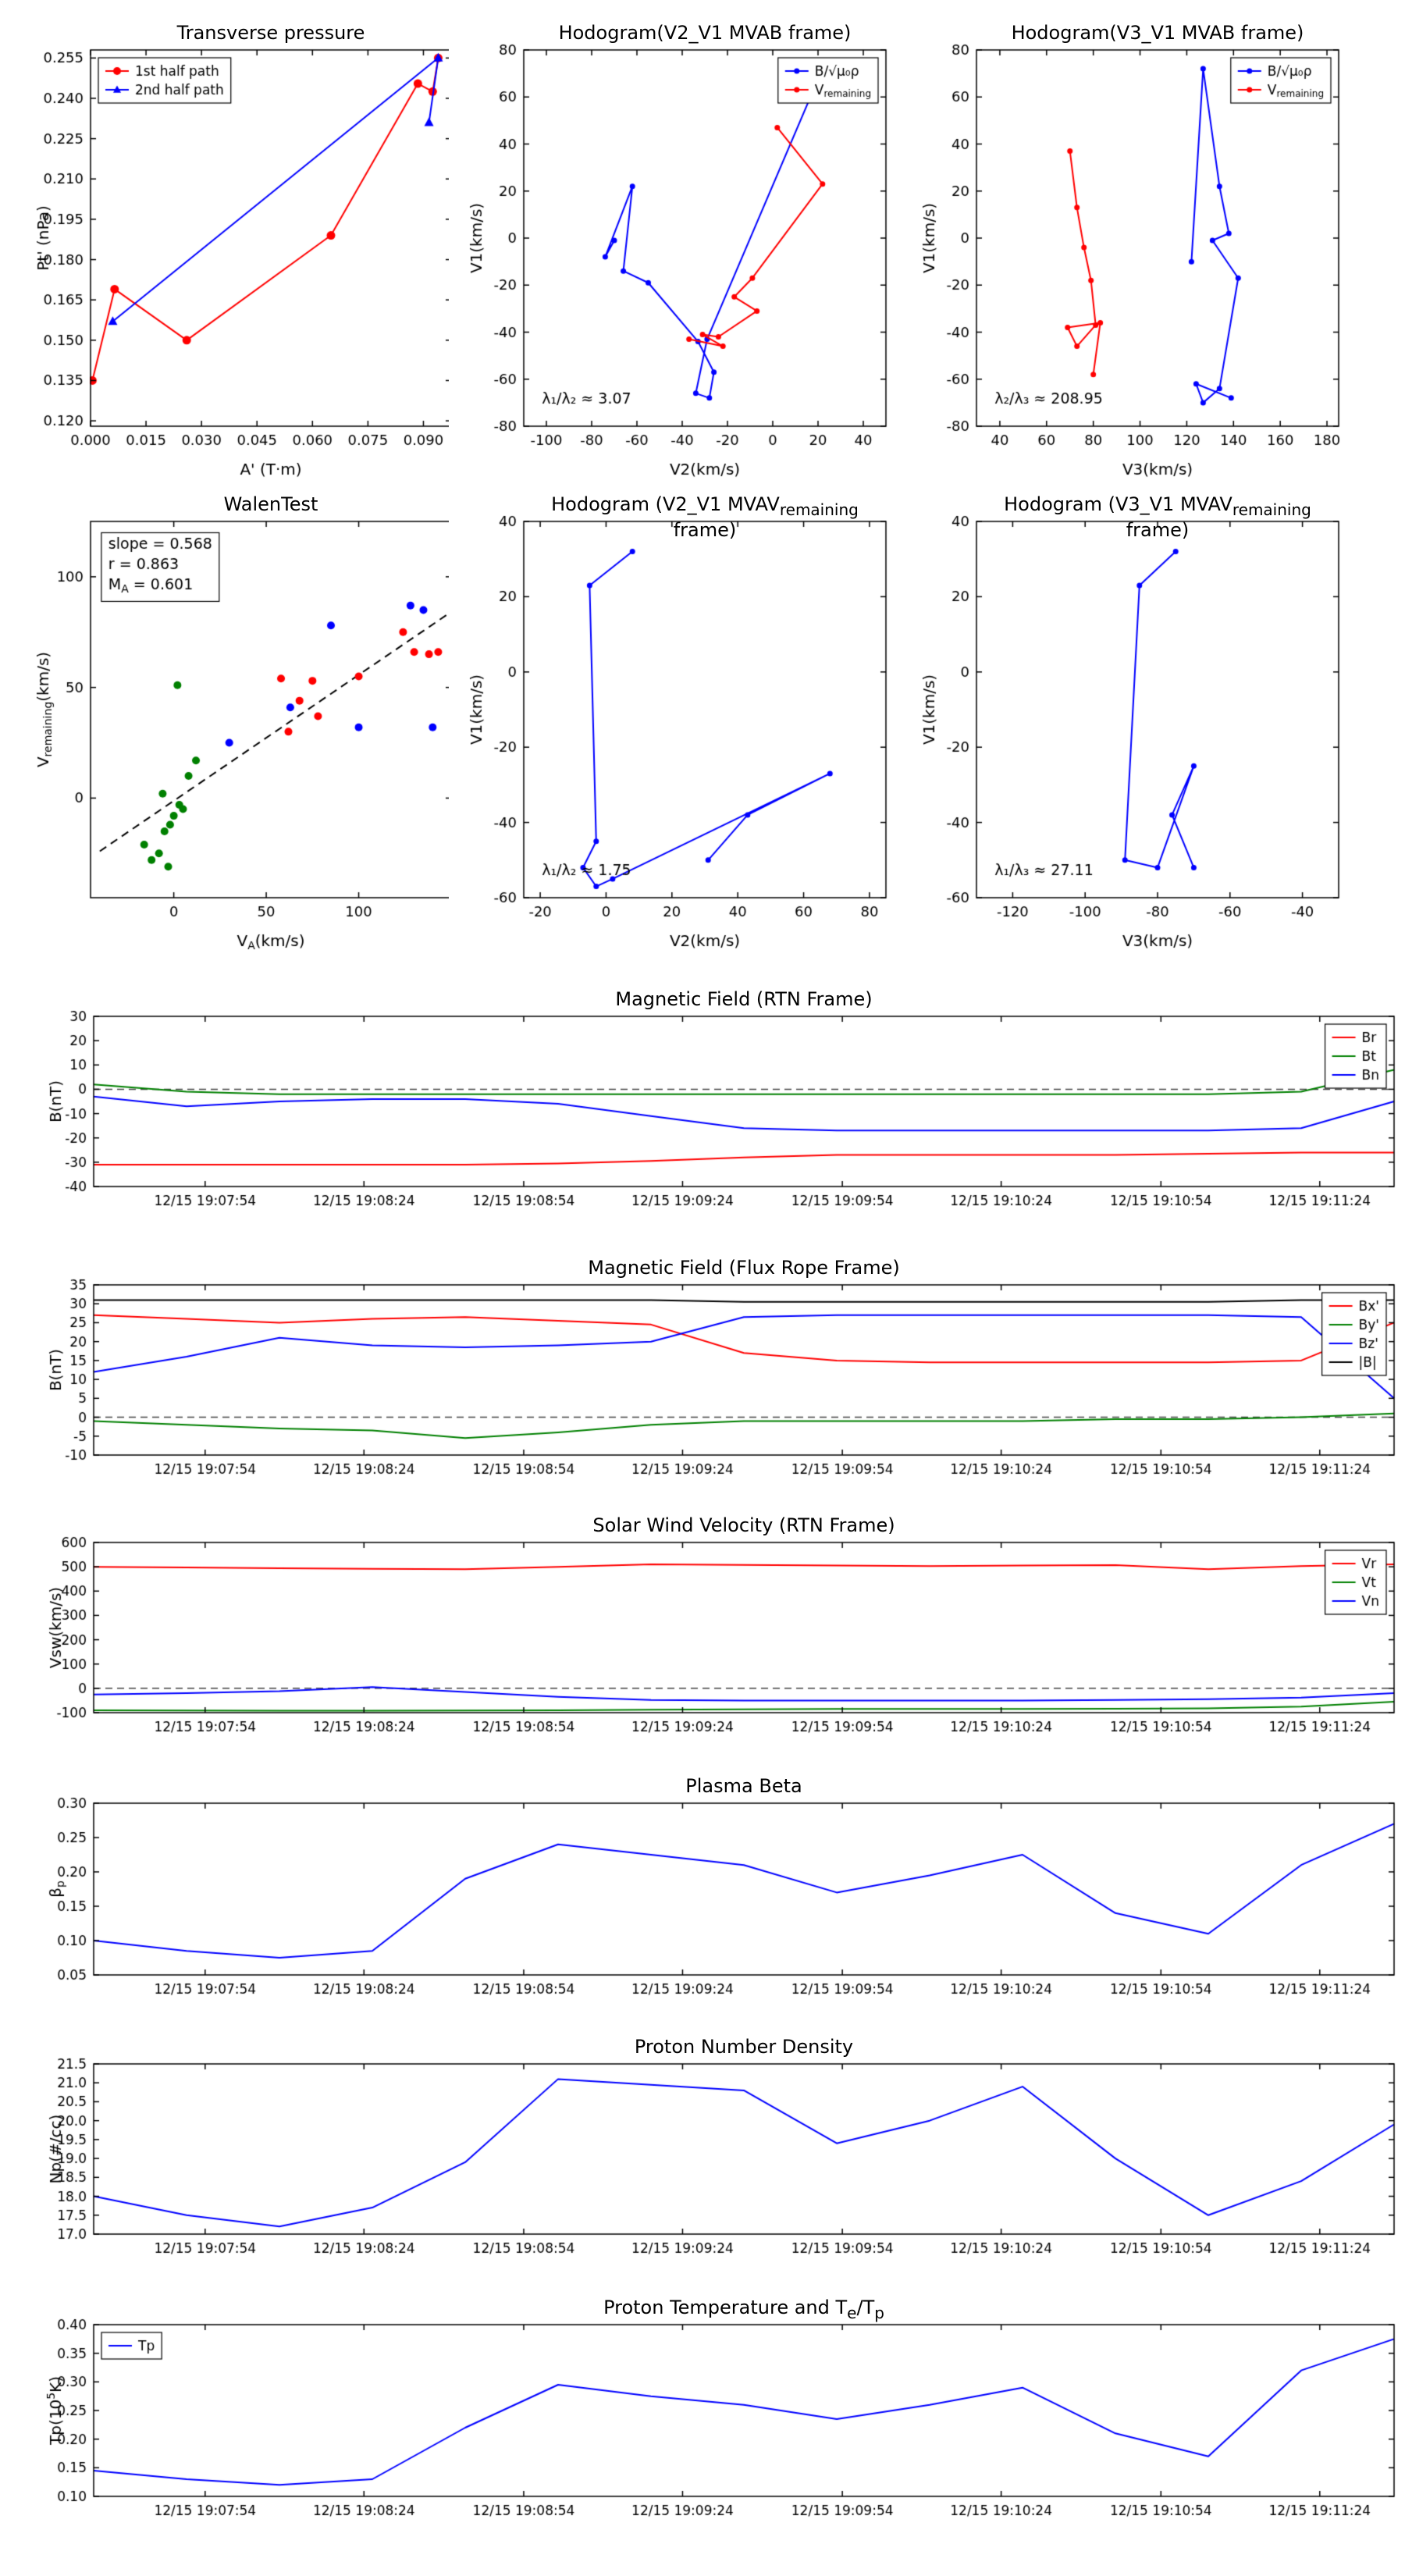 The height and width of the screenshot is (2576, 1405). I want to click on chart-hodogram-v3v1-mvab: Hodogram(V3_V1 MVAB frame), so click(1128, 256).